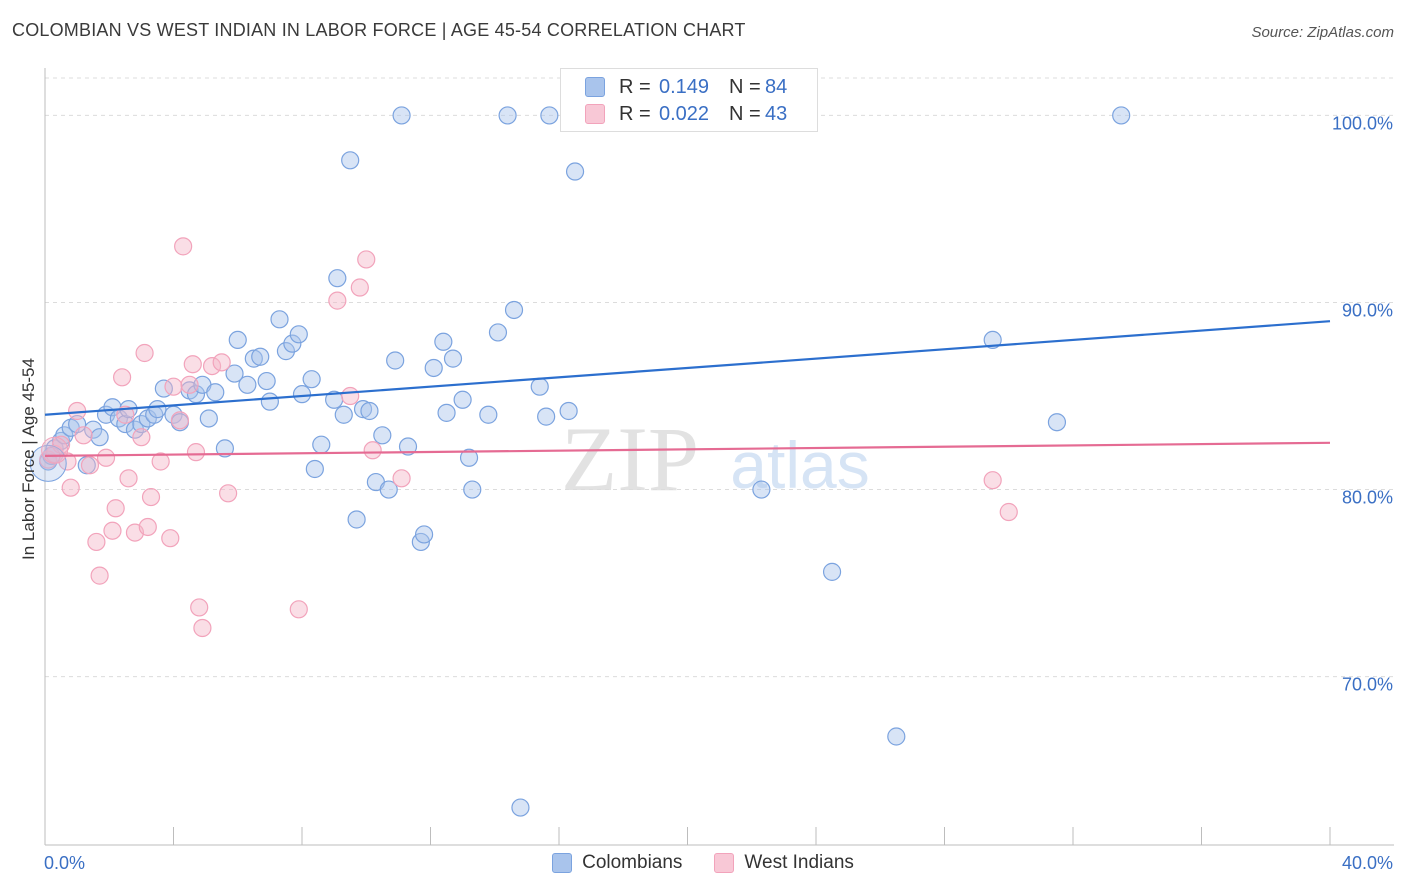 The image size is (1406, 892). I want to click on y-tick-label: 90.0%, so click(1367, 310).